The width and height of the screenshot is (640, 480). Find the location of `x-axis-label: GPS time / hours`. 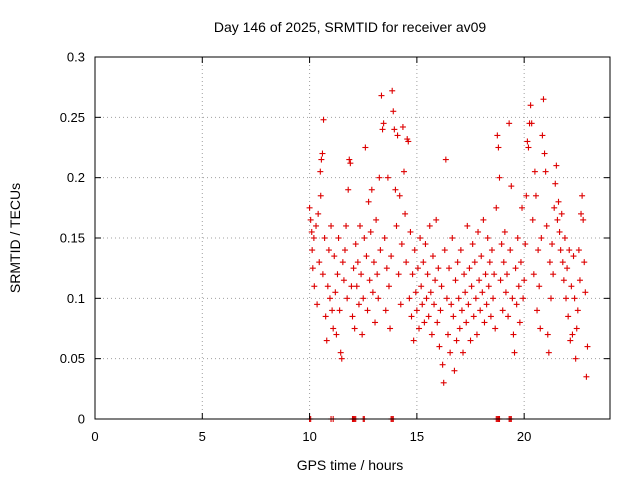

x-axis-label: GPS time / hours is located at coordinates (350, 465).